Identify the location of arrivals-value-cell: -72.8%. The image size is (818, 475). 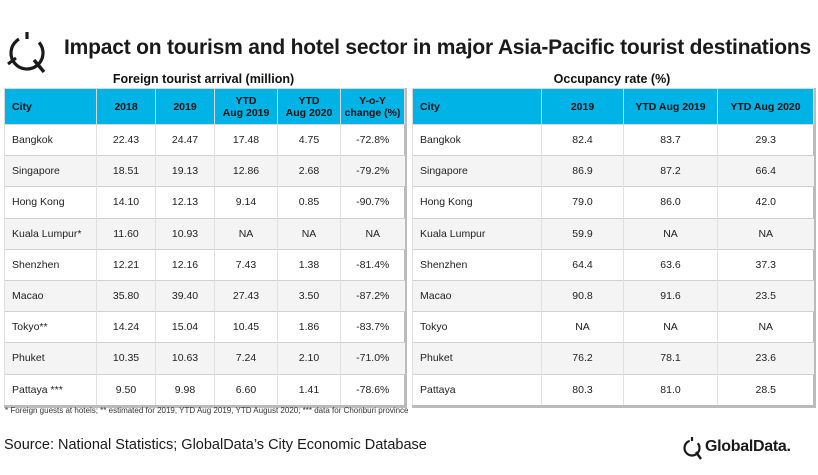
(372, 139).